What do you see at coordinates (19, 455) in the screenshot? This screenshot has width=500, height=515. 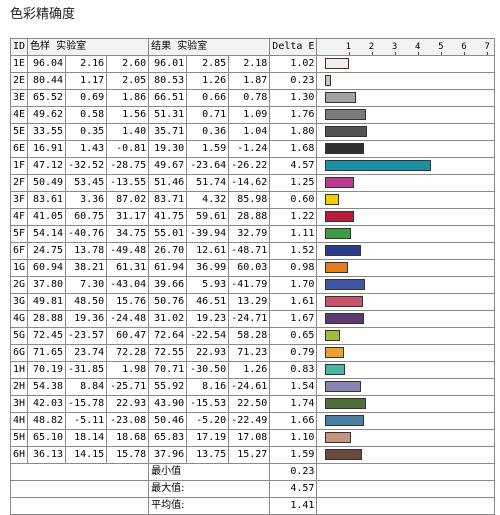 I see `cell-id: 6H` at bounding box center [19, 455].